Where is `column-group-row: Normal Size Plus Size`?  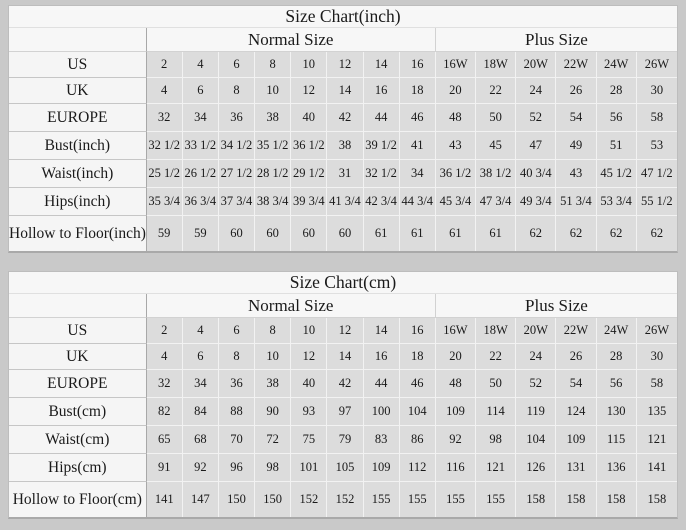
column-group-row: Normal Size Plus Size is located at coordinates (343, 40).